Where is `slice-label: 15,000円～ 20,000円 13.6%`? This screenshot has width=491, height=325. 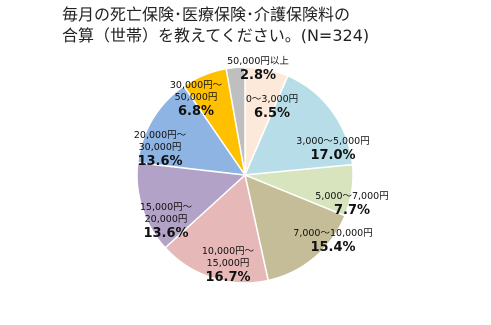
slice-label: 15,000円～ 20,000円 13.6% is located at coordinates (166, 222).